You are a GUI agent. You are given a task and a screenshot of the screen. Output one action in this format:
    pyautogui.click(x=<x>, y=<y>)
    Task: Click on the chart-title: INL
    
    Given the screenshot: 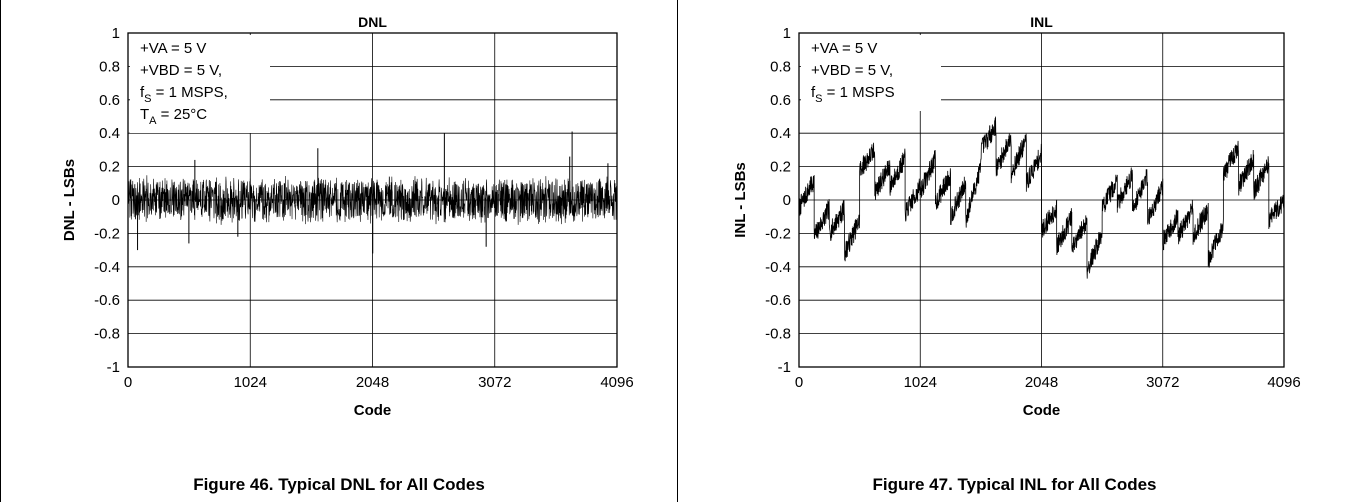 What is the action you would take?
    pyautogui.click(x=1041, y=22)
    